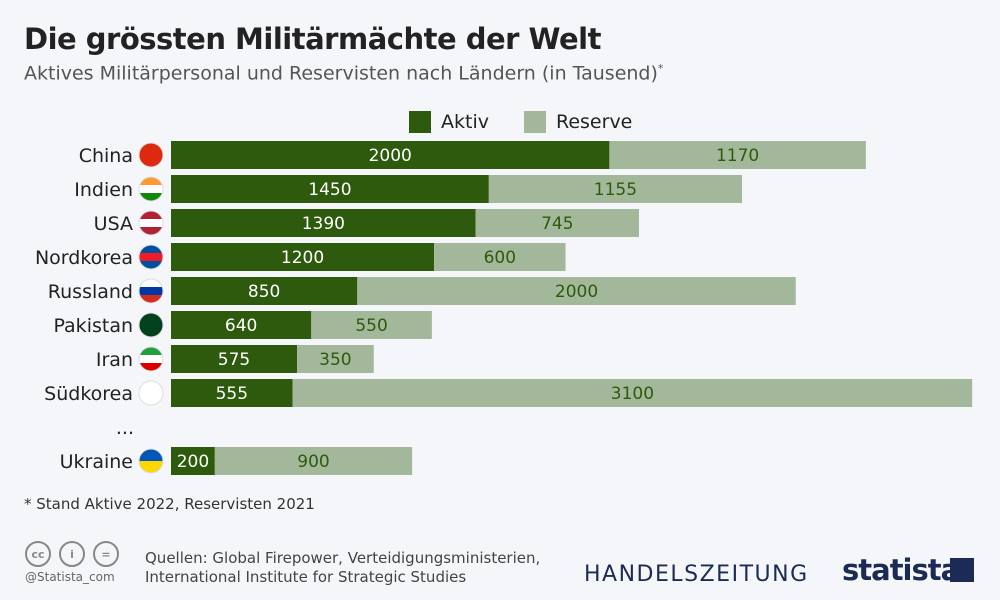 This screenshot has height=600, width=1000. What do you see at coordinates (151, 257) in the screenshot?
I see `north-korea-flag-icon` at bounding box center [151, 257].